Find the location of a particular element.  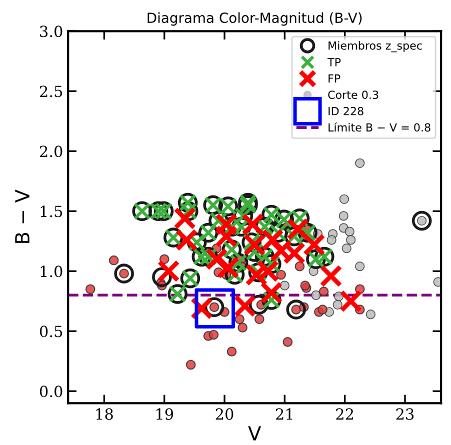

x-tick-label: 19 is located at coordinates (165, 414).